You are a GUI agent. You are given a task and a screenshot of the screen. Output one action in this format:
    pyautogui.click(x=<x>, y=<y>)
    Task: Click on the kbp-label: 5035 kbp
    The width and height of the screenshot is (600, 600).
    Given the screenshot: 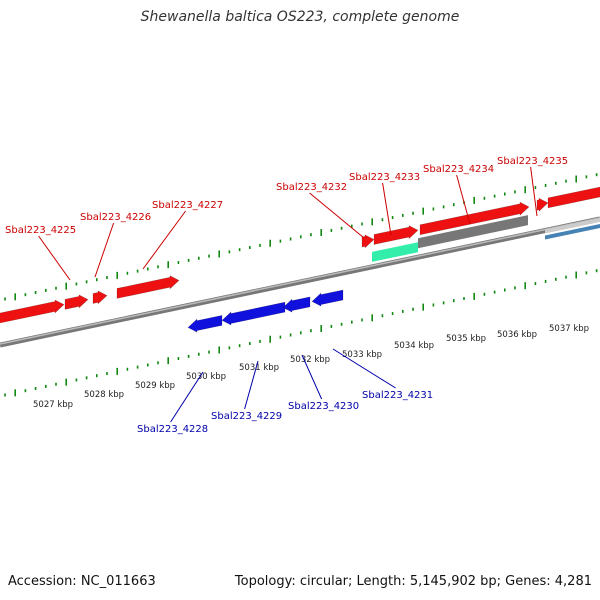 What is the action you would take?
    pyautogui.click(x=466, y=339)
    